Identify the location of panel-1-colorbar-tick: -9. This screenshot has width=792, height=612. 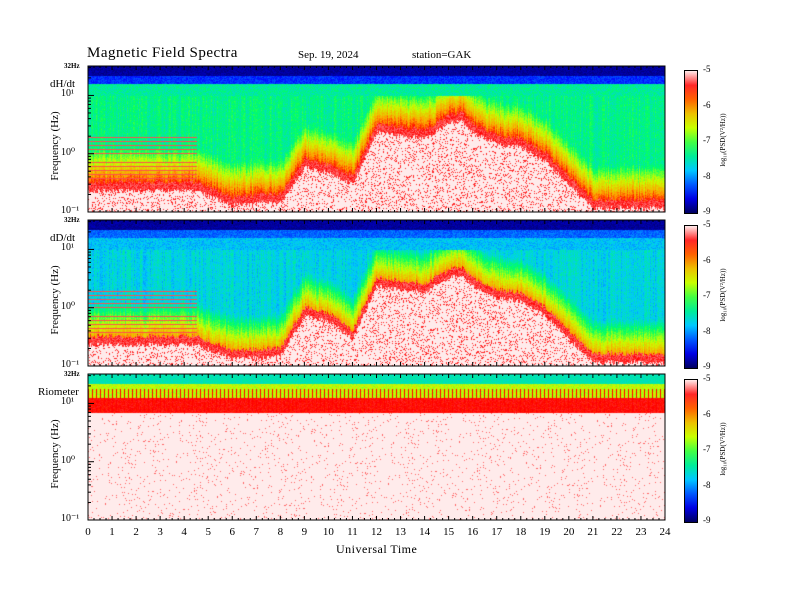
(707, 211).